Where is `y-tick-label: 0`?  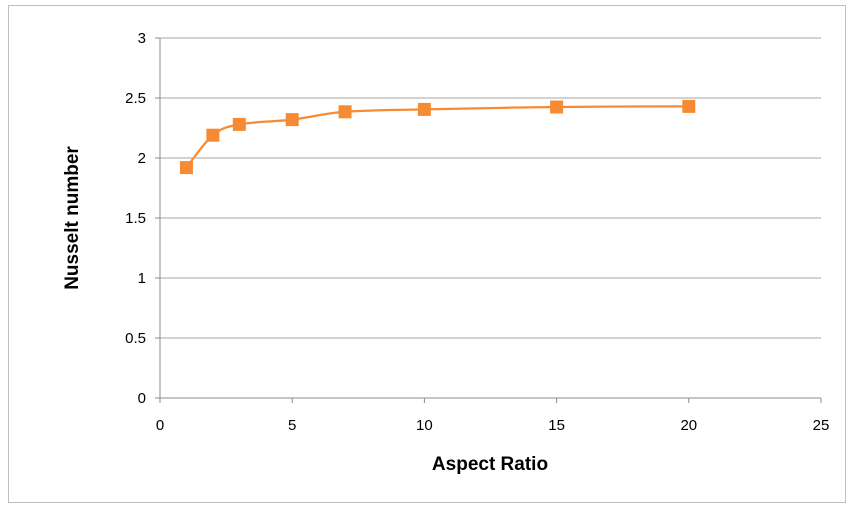 y-tick-label: 0 is located at coordinates (142, 398).